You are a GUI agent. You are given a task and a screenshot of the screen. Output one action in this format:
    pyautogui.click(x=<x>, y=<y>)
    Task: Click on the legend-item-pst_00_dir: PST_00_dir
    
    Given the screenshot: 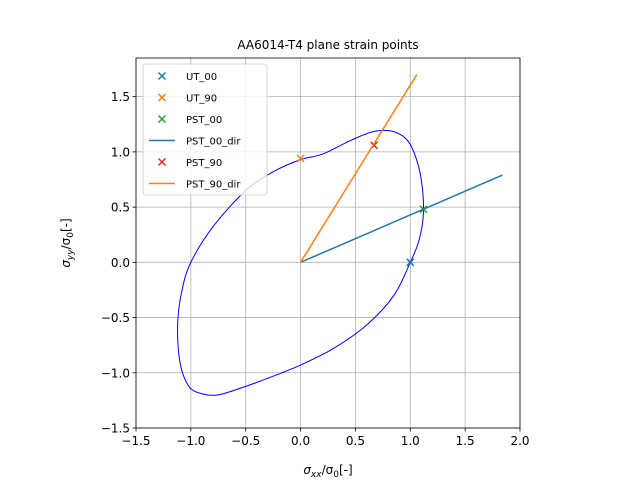 What is the action you would take?
    pyautogui.click(x=195, y=142)
    